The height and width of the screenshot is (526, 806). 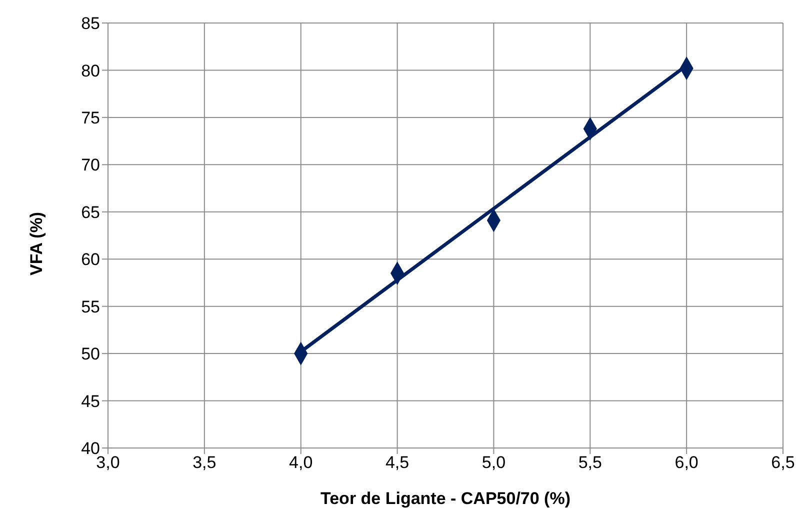 I want to click on y-tick-label: 45, so click(x=90, y=401).